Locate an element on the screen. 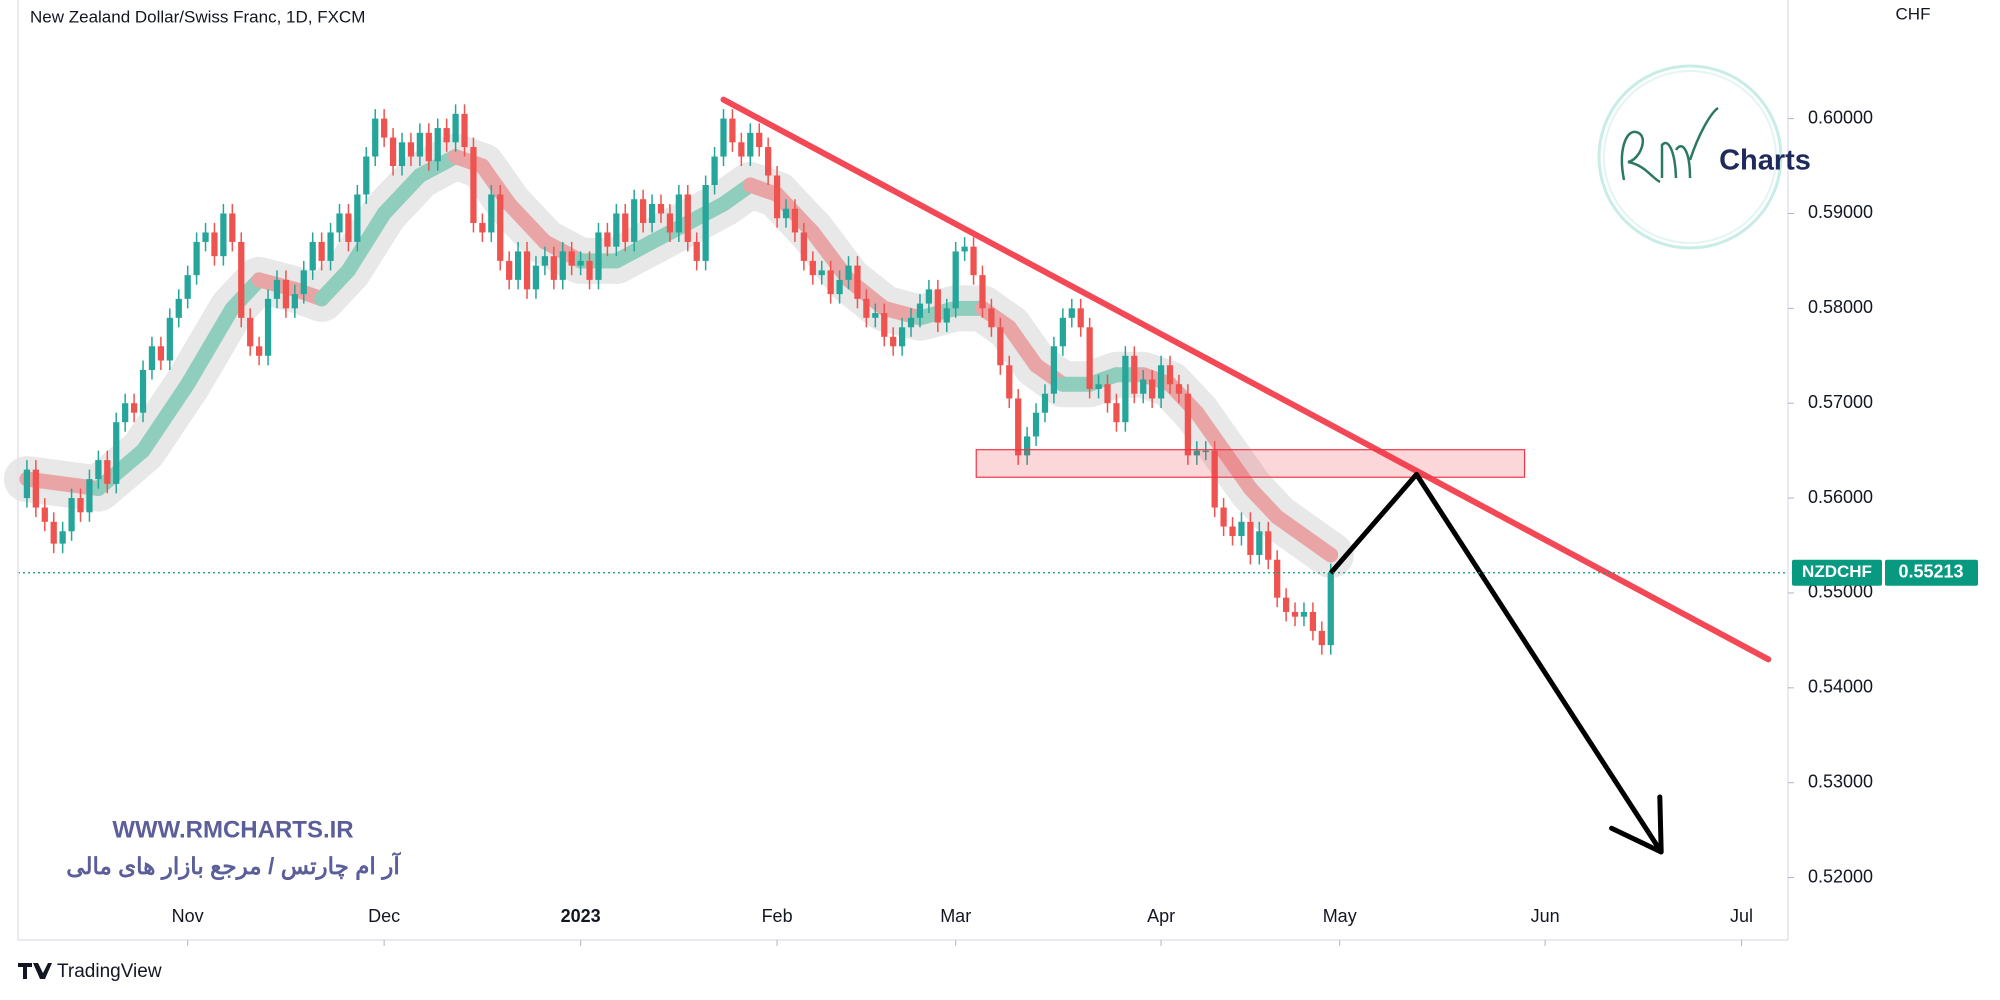 Image resolution: width=2000 pixels, height=1000 pixels. x-tick-label: 2023 is located at coordinates (581, 916).